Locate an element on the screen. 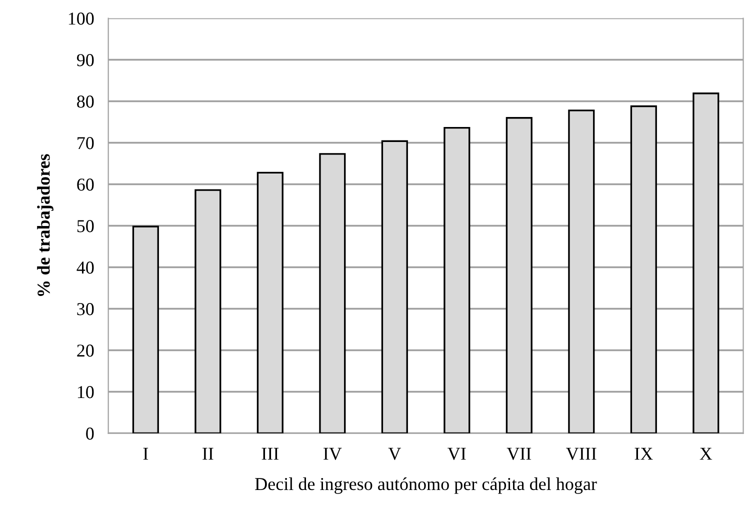 Image resolution: width=747 pixels, height=522 pixels. x-tick-label: VI is located at coordinates (457, 454).